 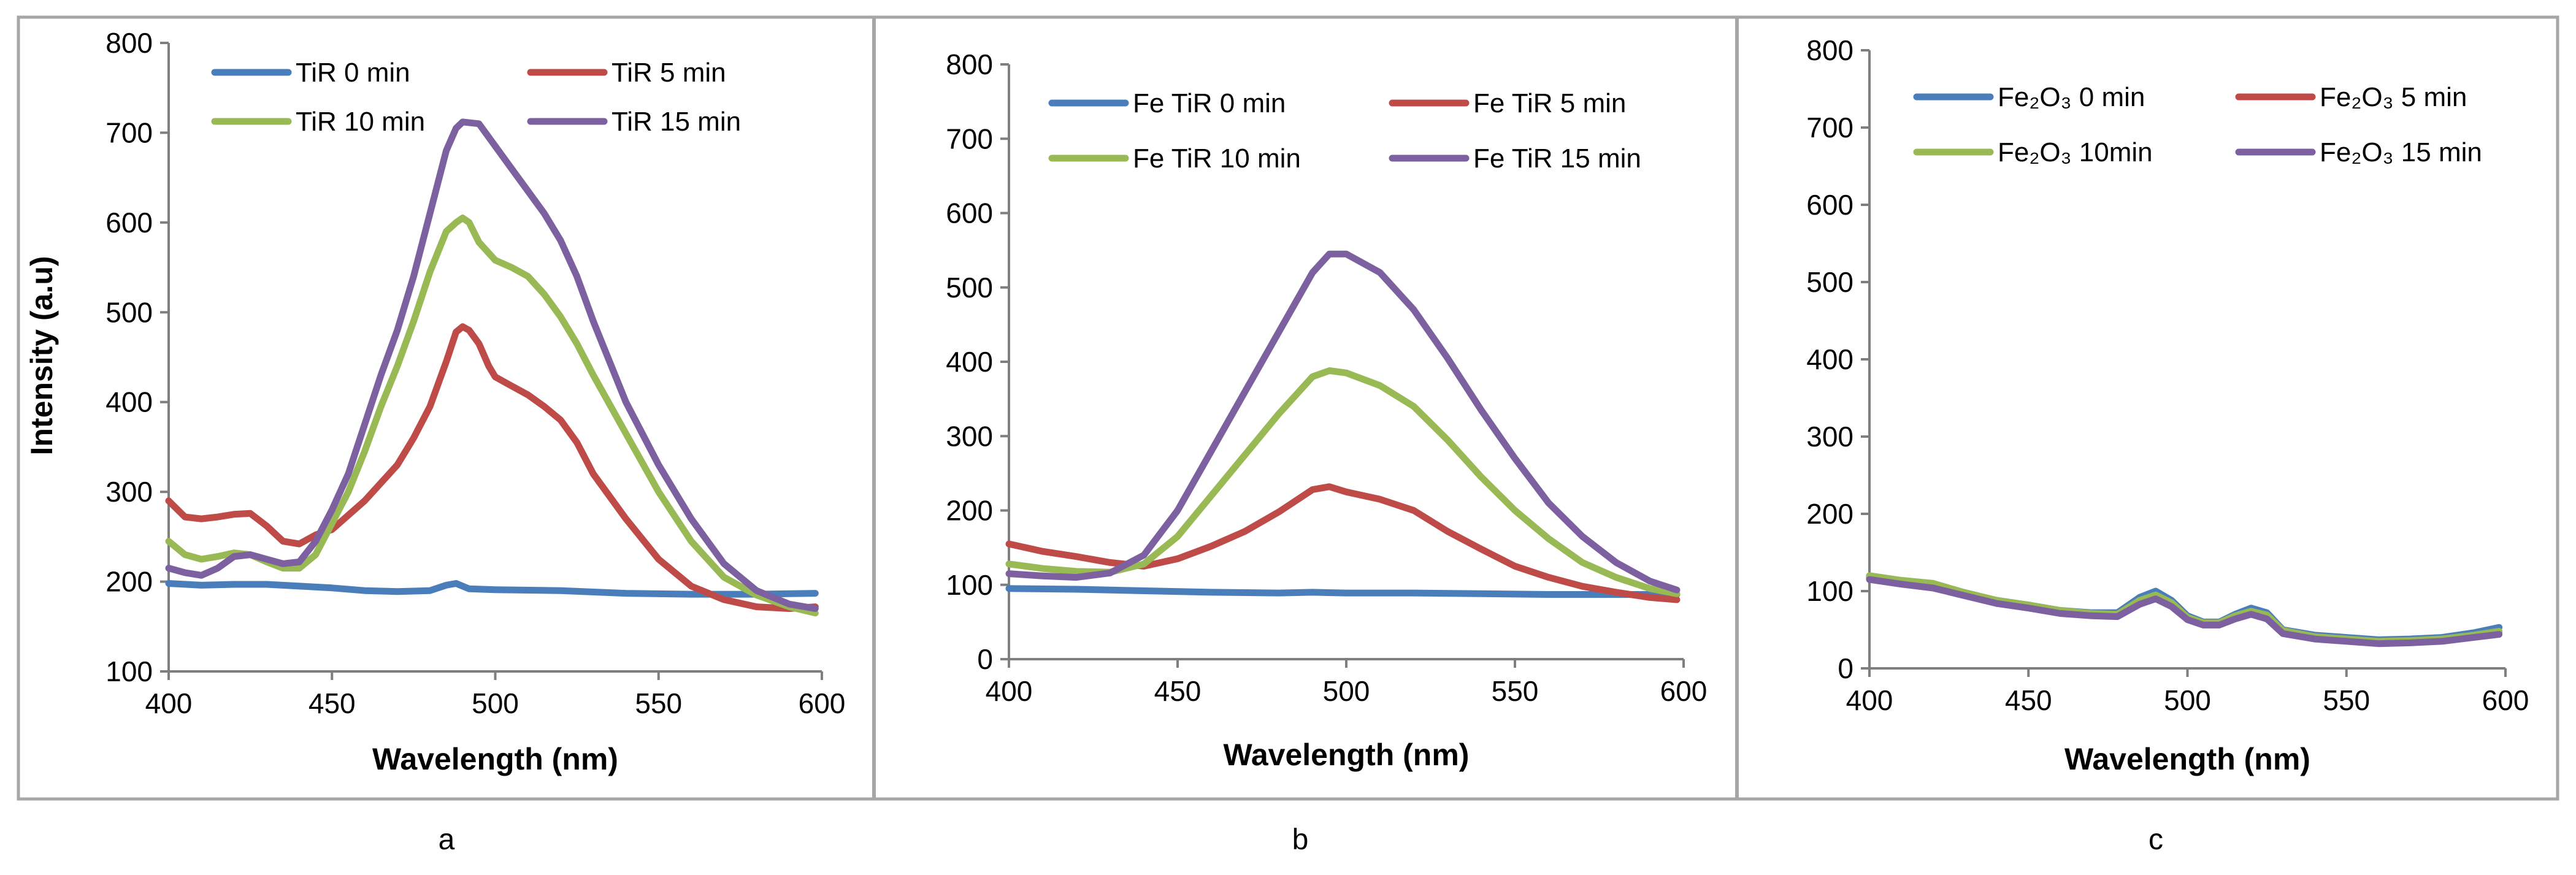 I want to click on y-axis-title: Intensity (a.u), so click(x=42, y=355).